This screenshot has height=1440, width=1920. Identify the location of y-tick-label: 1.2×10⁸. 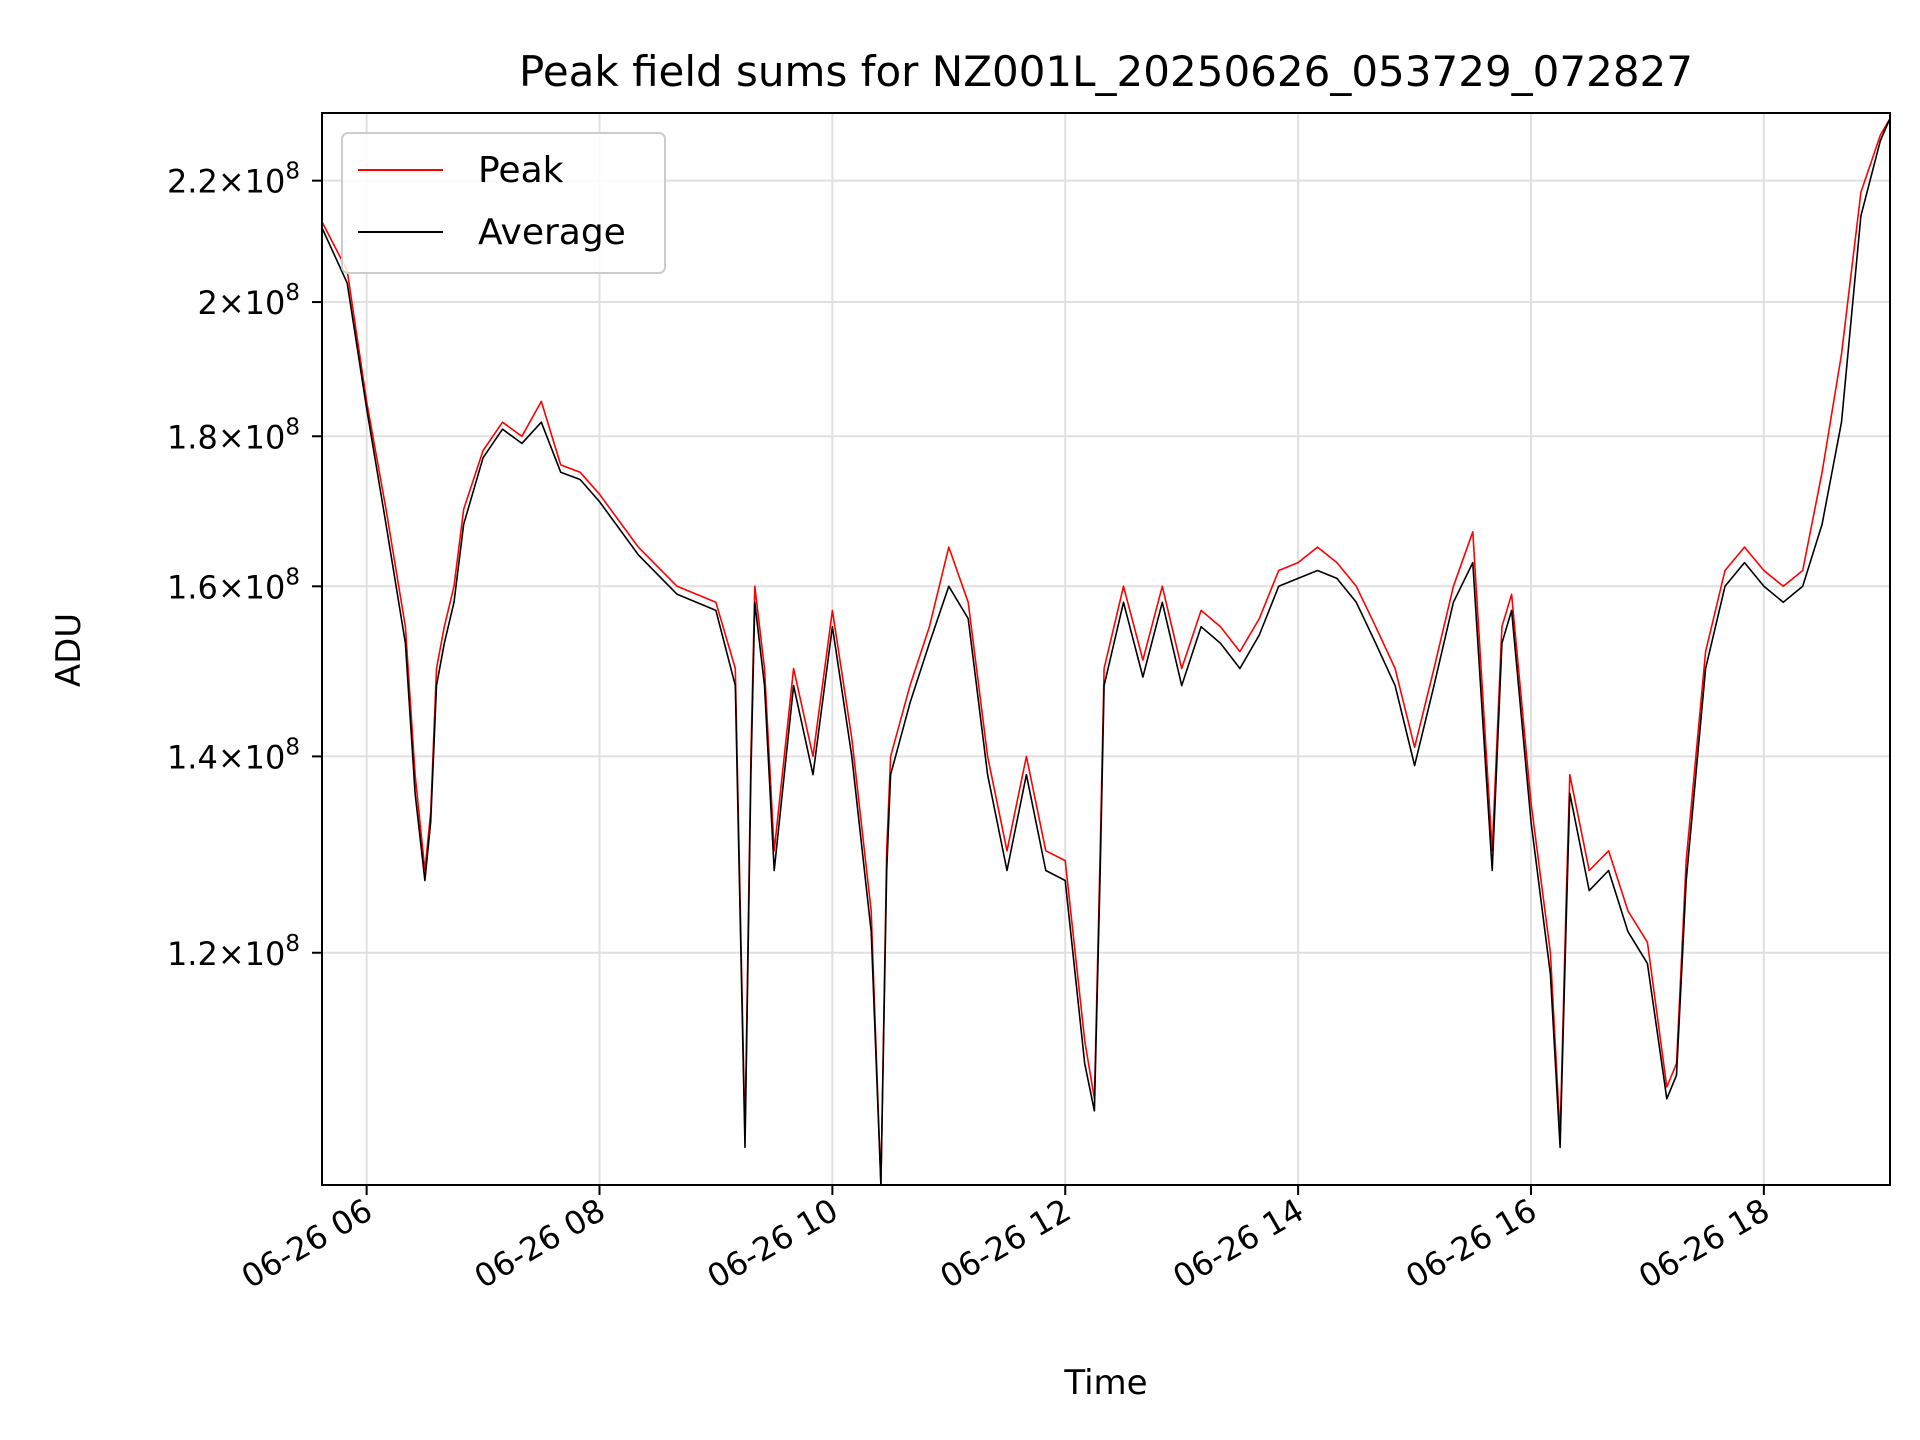
(233, 952).